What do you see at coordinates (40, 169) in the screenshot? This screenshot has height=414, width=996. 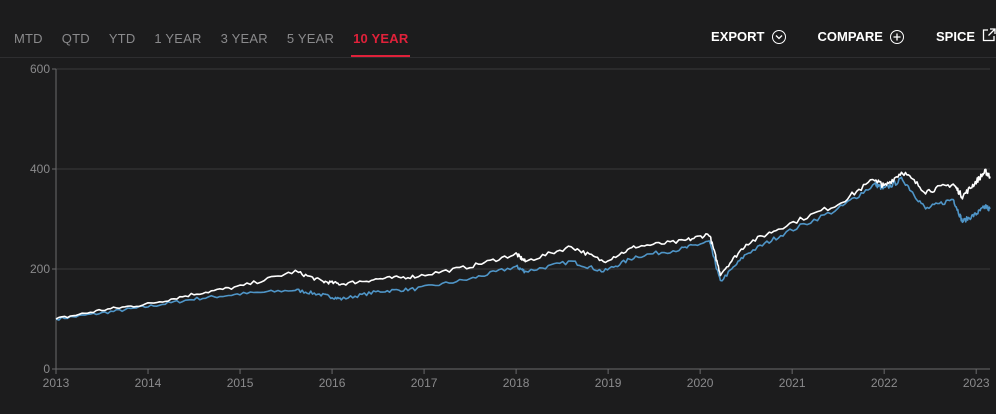 I see `y-tick-label: 400` at bounding box center [40, 169].